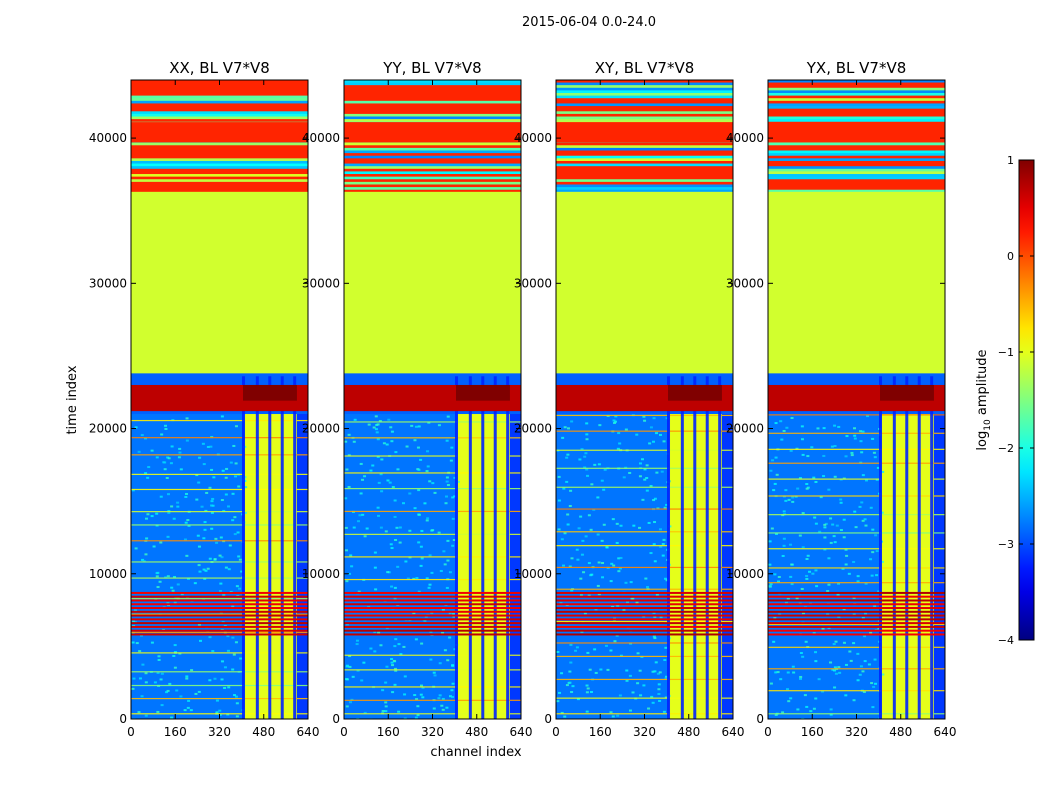 The width and height of the screenshot is (1050, 800). Describe the element at coordinates (1010, 160) in the screenshot. I see `colorbar-tick-label: 1` at that location.